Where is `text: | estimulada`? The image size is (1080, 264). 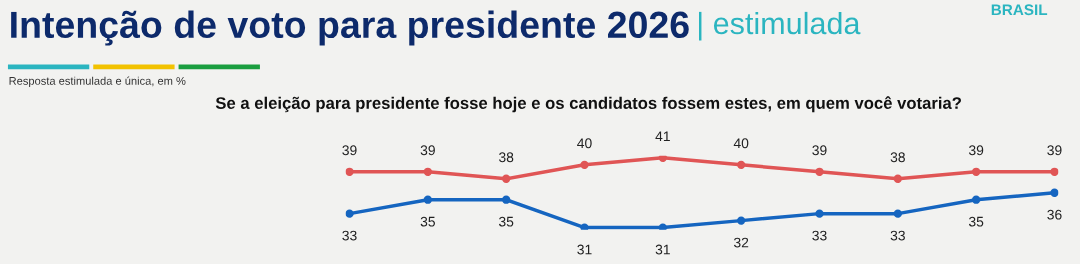
text: | estimulada is located at coordinates (779, 26).